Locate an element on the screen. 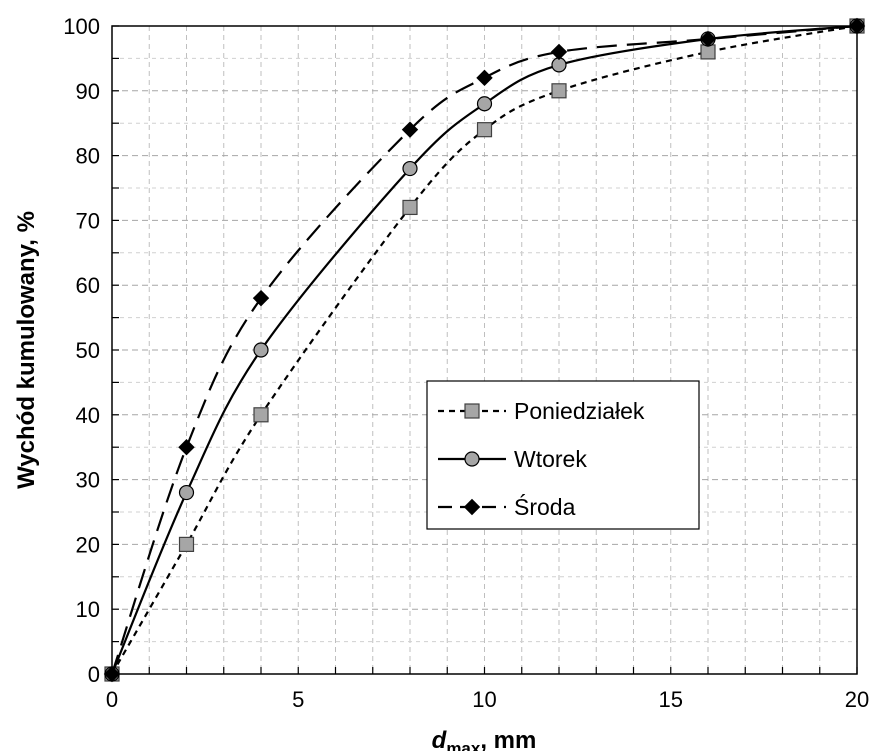  x-tick-label: 10 is located at coordinates (484, 699).